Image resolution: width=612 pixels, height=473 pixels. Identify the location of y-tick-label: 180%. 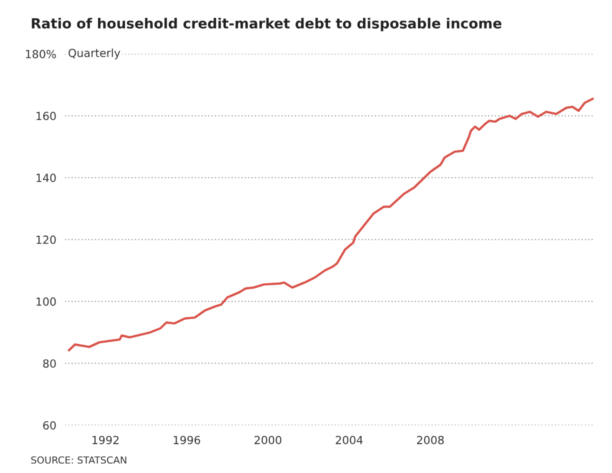
(41, 54).